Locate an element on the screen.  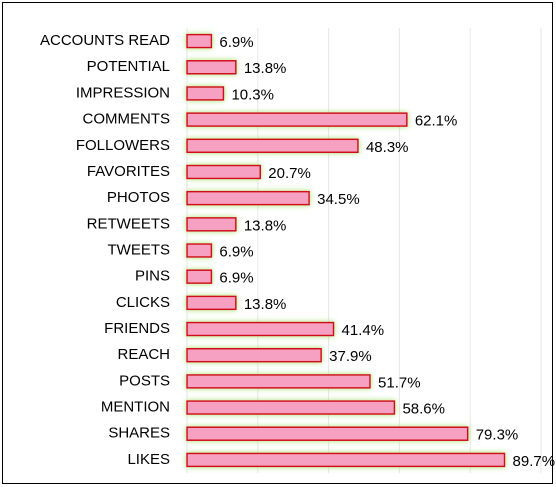
y-tick-label: RETWEETS is located at coordinates (128, 223).